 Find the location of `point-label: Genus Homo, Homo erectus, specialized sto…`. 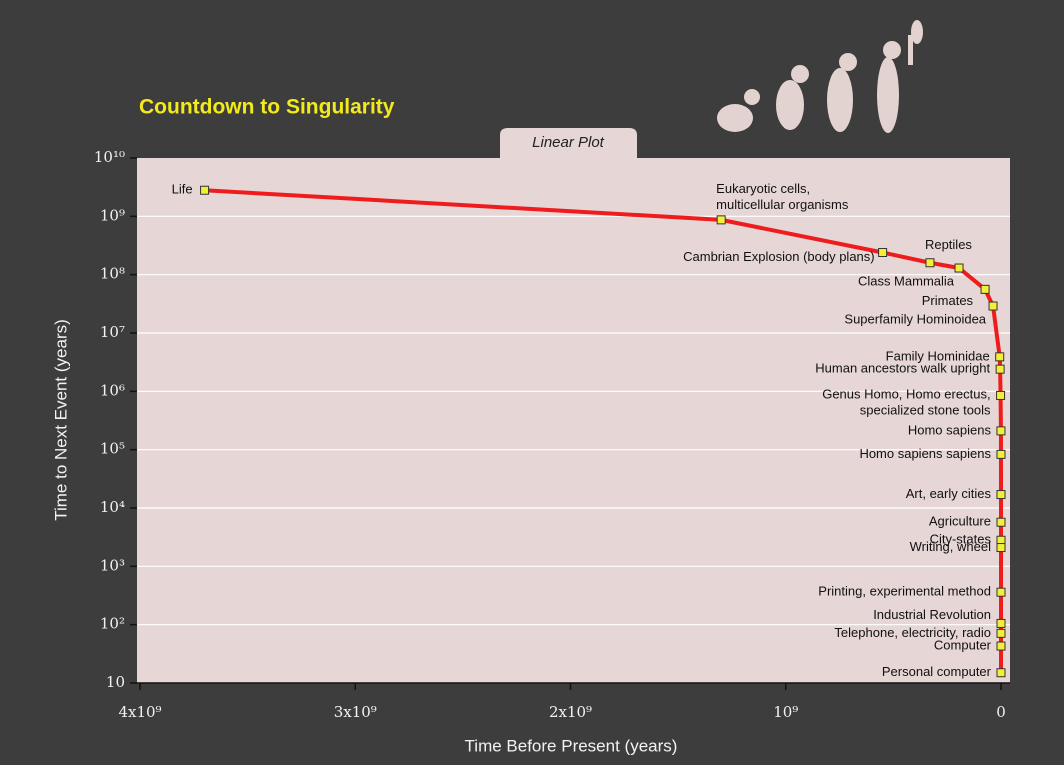

point-label: Genus Homo, Homo erectus, specialized sto… is located at coordinates (906, 402).